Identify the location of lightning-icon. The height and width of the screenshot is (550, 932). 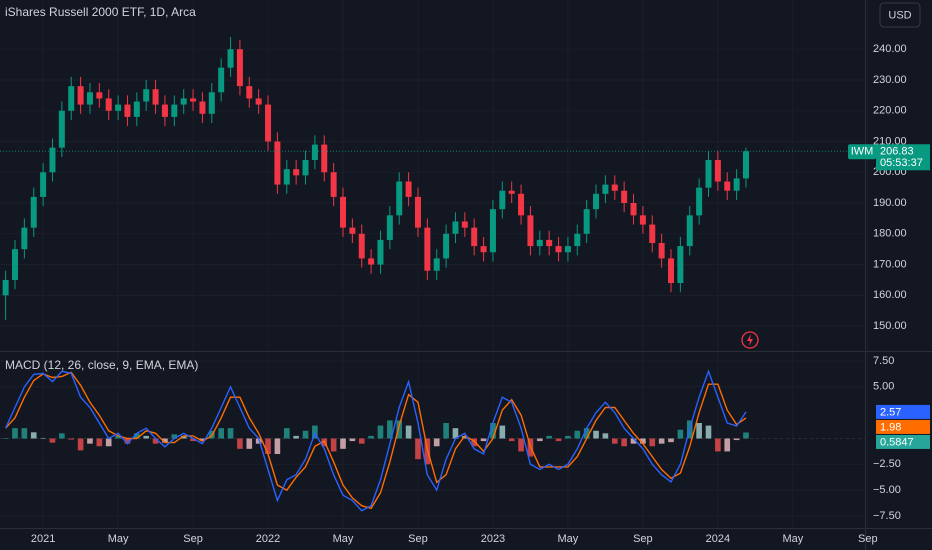
(750, 340).